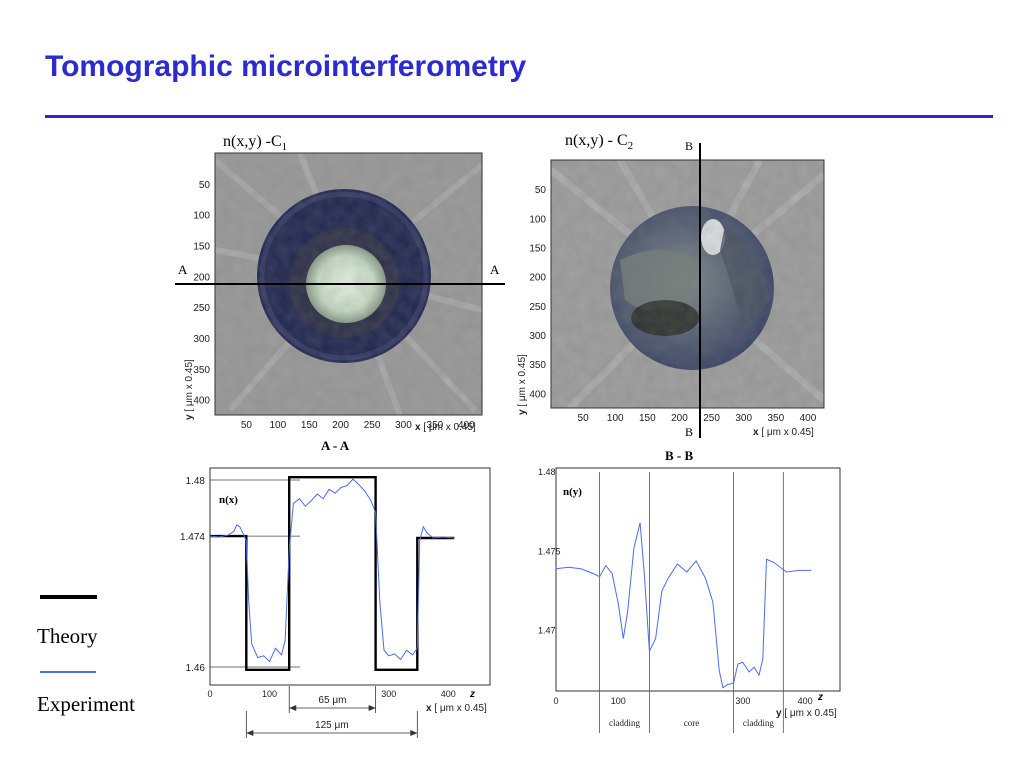  I want to click on panel-c1-y-axis-label: y [ μm x 0.45], so click(189, 389).